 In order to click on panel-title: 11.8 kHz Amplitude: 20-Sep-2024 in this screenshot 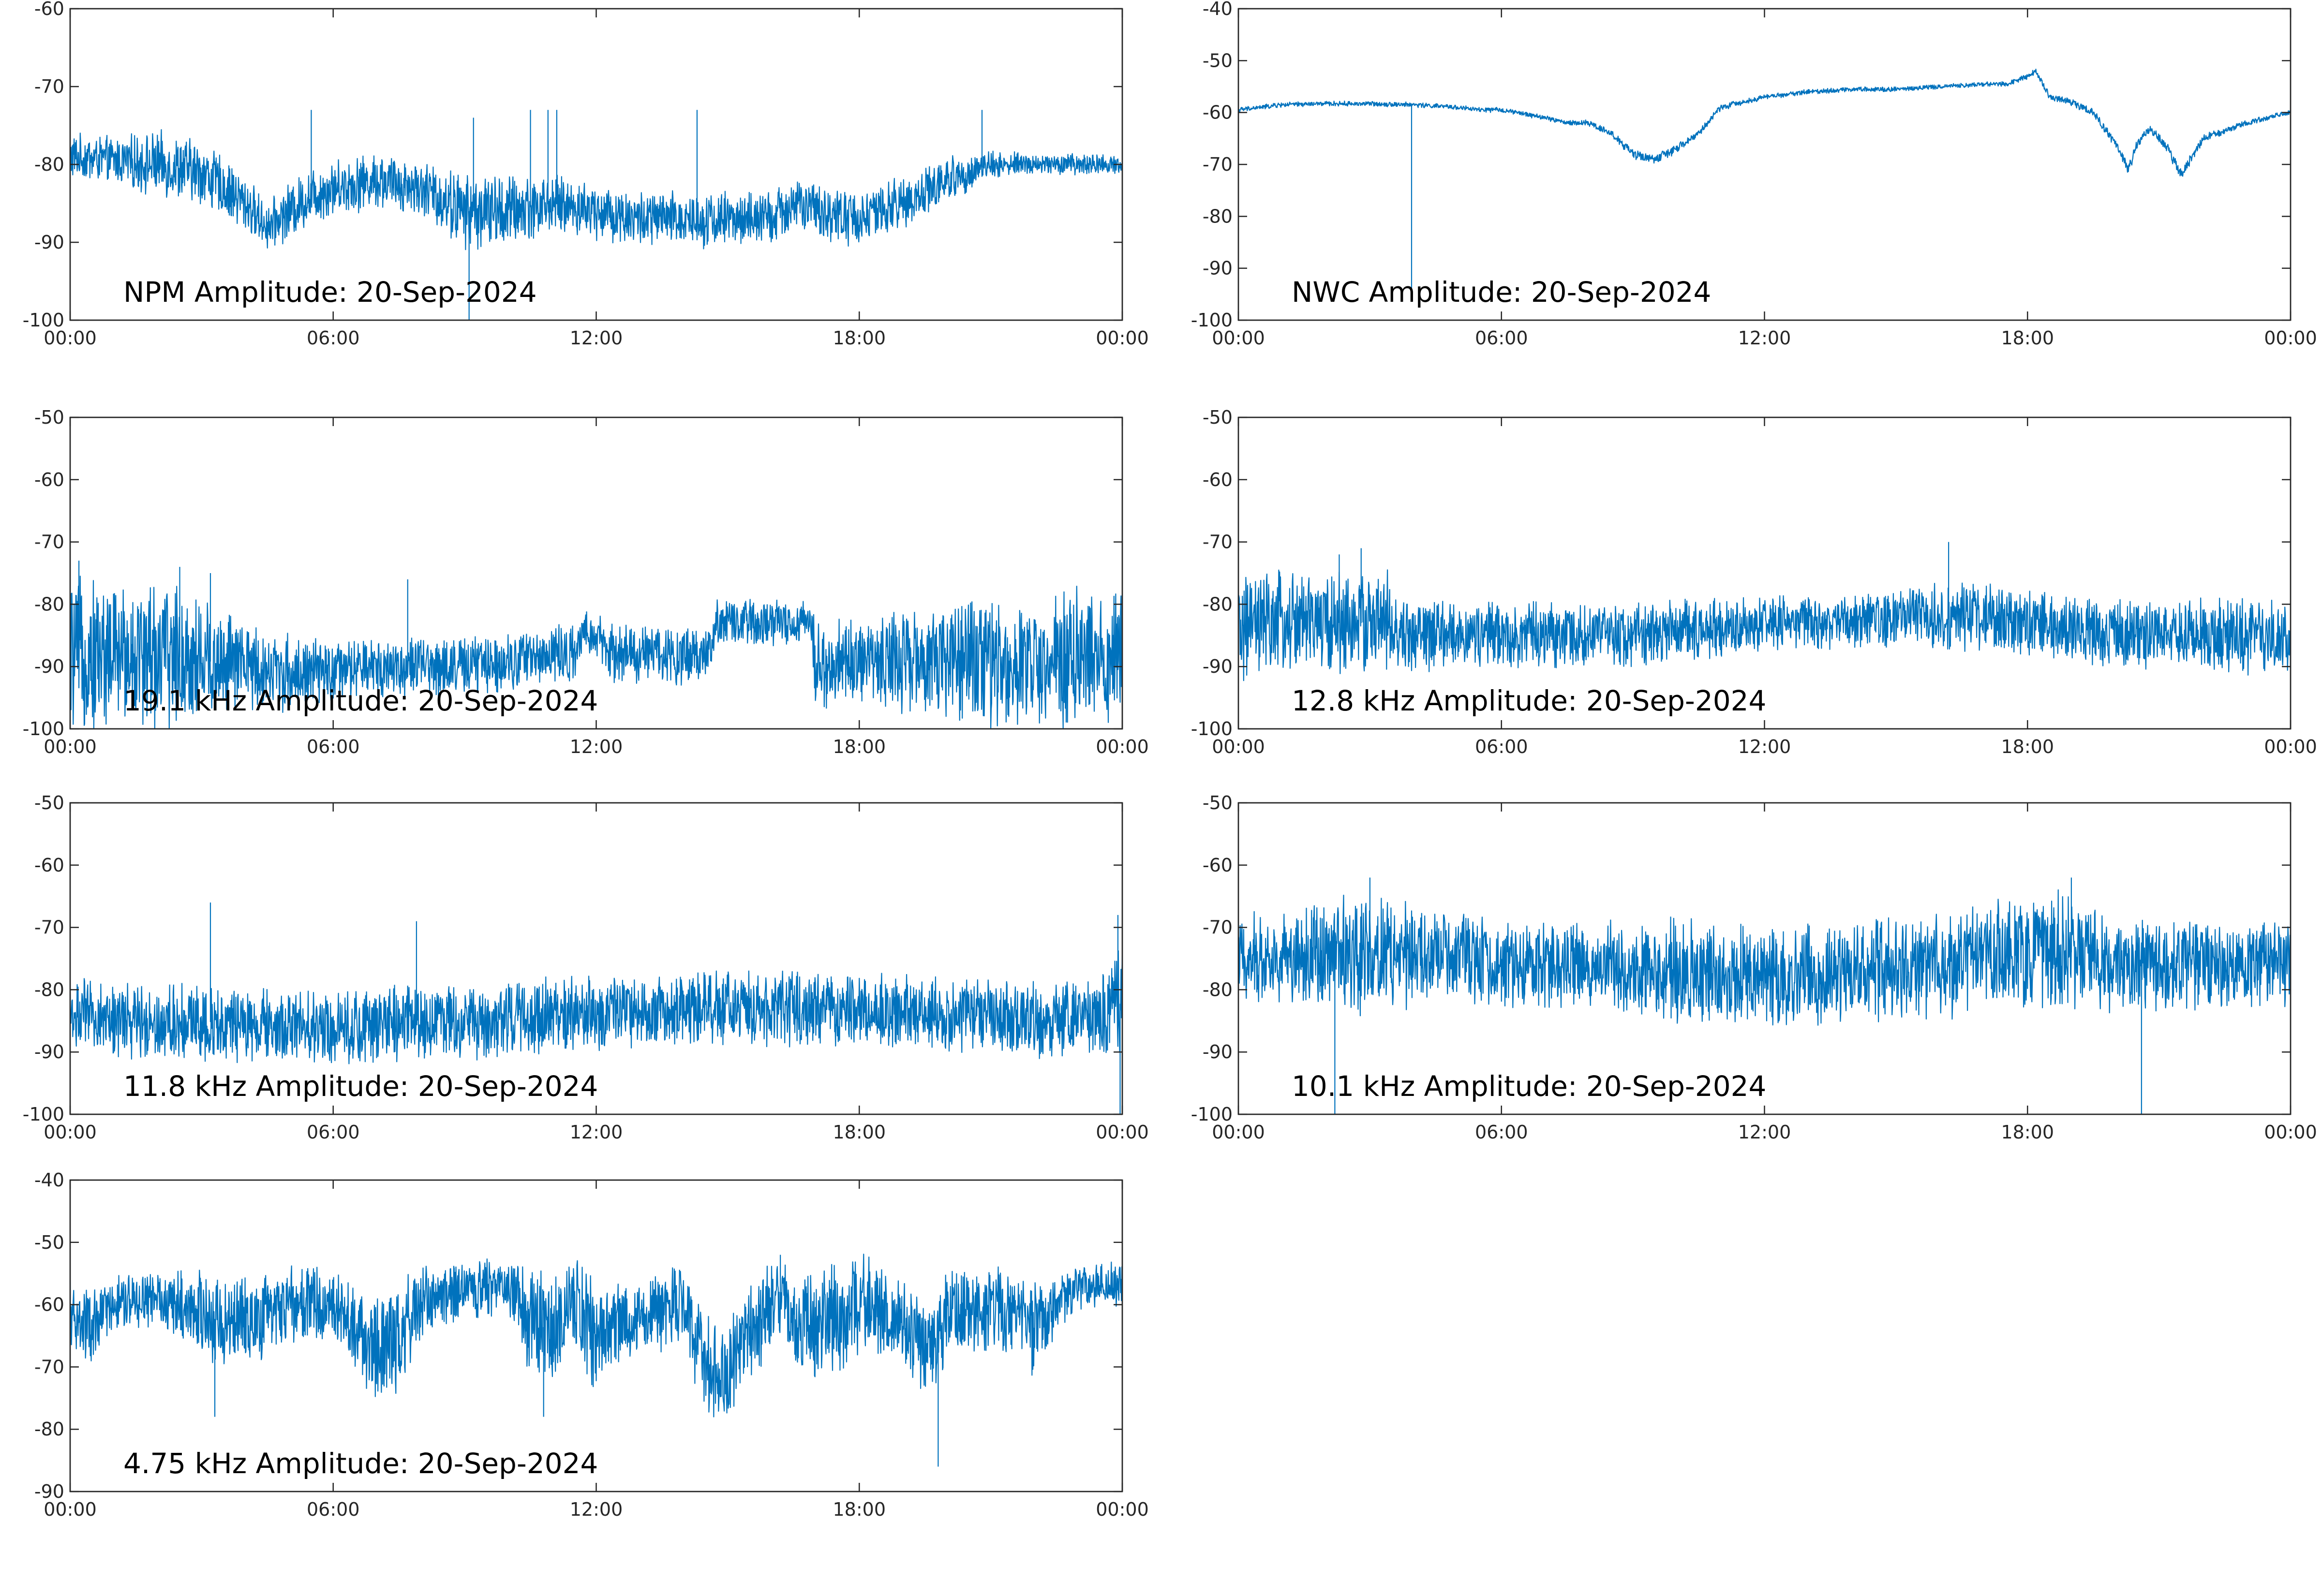, I will do `click(360, 1086)`.